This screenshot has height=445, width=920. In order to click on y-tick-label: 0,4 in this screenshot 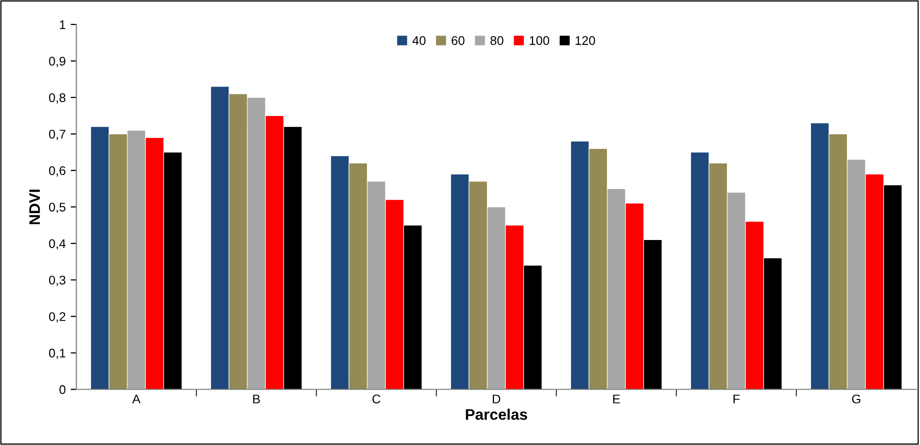, I will do `click(57, 244)`.